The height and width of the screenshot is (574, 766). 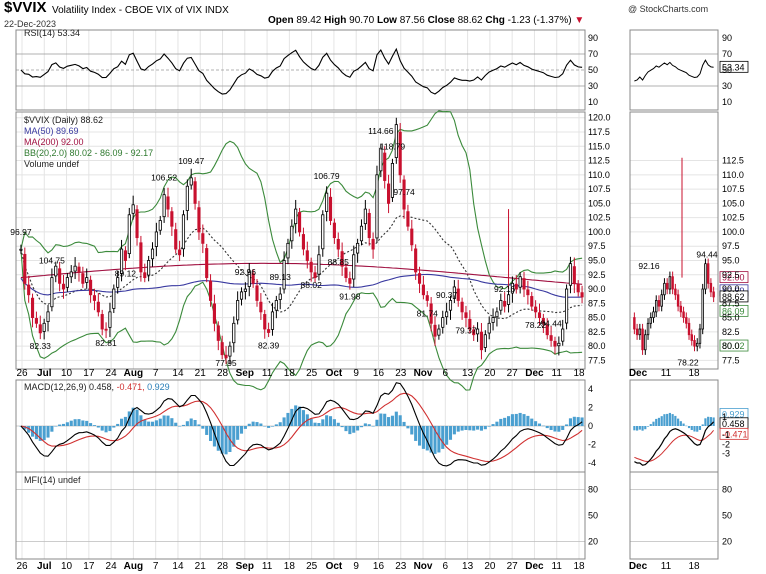 What do you see at coordinates (638, 373) in the screenshot?
I see `zoom-x-tick-label: Dec` at bounding box center [638, 373].